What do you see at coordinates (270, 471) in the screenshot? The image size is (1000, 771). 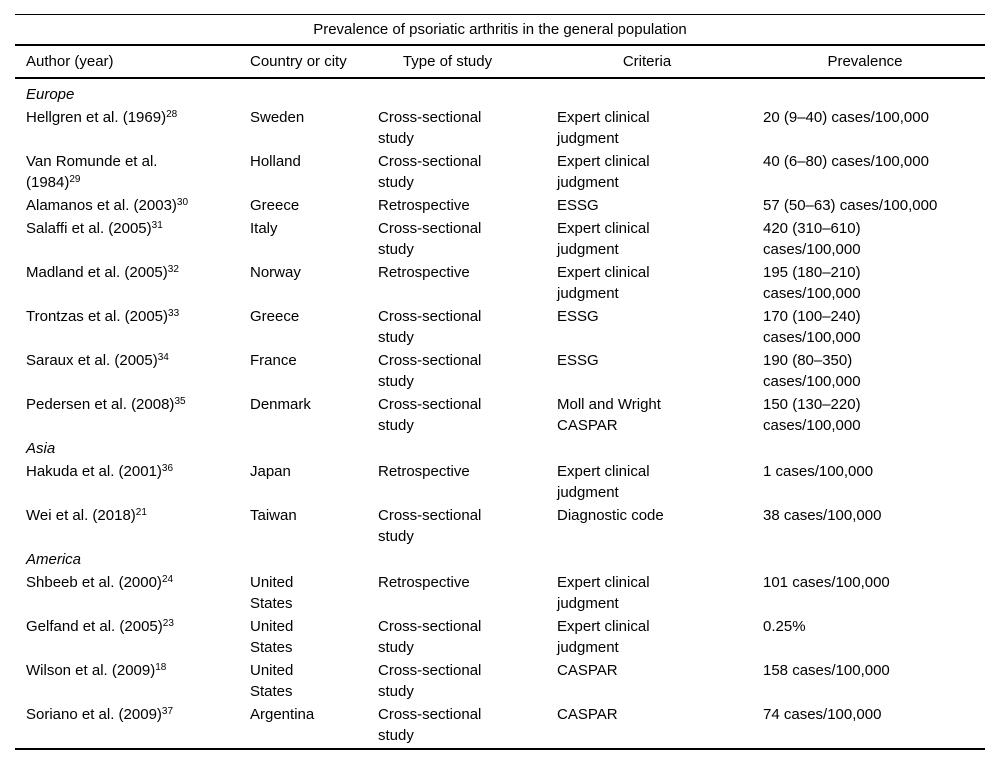 I see `cell-line: Japan` at bounding box center [270, 471].